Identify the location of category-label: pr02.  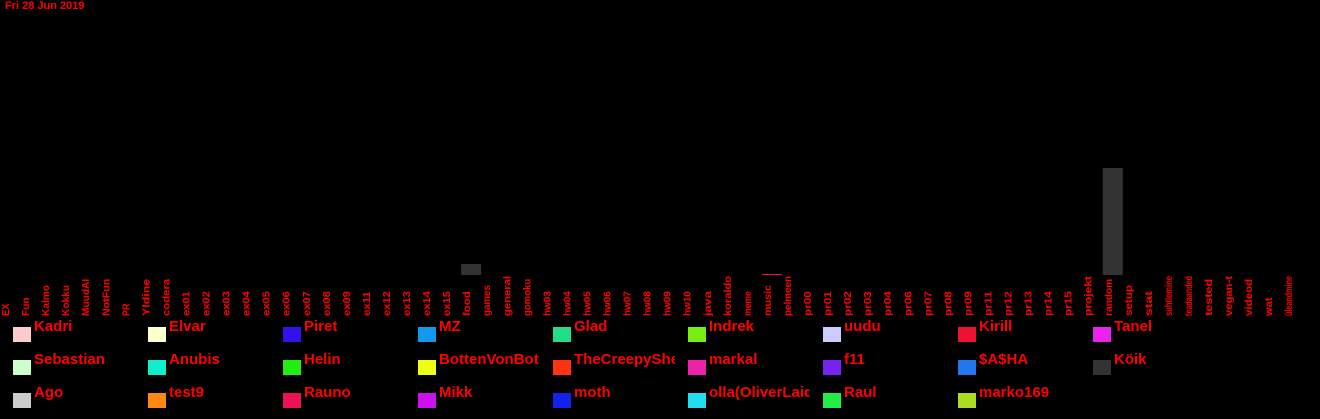
(848, 303).